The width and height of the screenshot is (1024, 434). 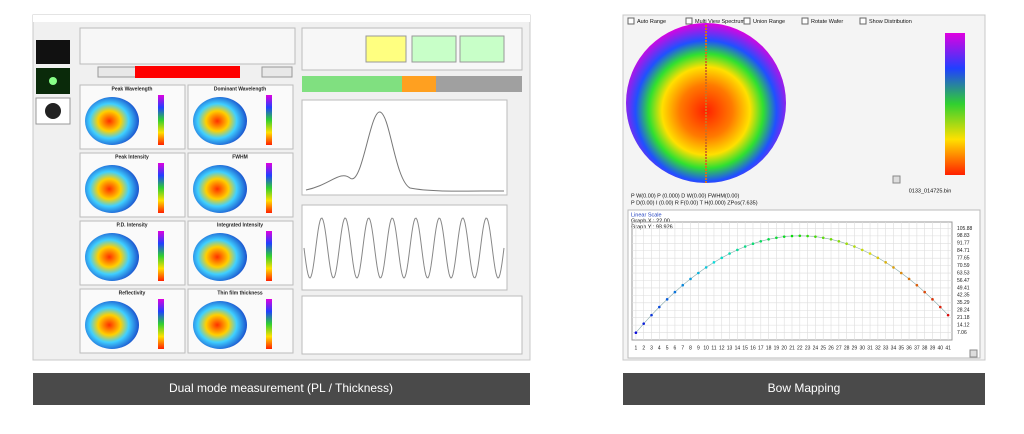 What do you see at coordinates (963, 303) in the screenshot?
I see `y-tick-label: 35.29` at bounding box center [963, 303].